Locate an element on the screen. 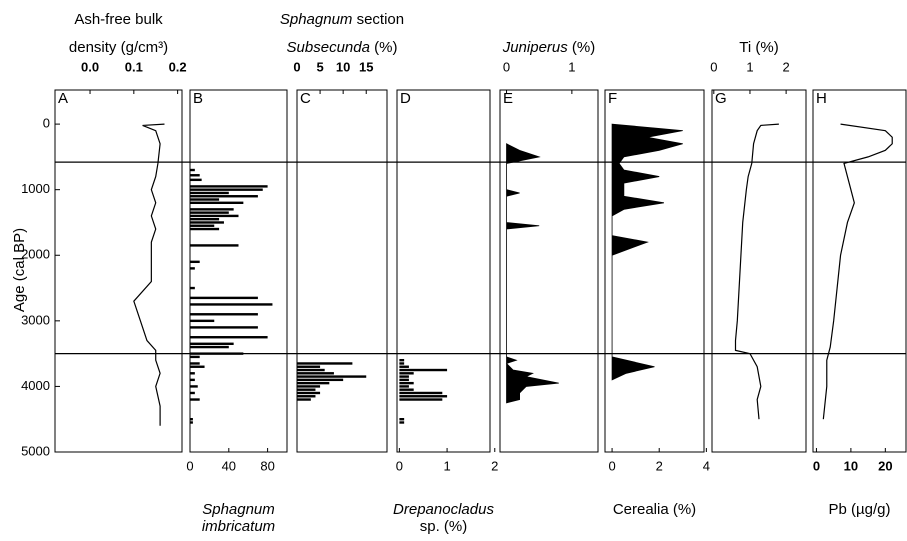 This screenshot has width=907, height=541. y-tick-label: 2000 is located at coordinates (35, 254).